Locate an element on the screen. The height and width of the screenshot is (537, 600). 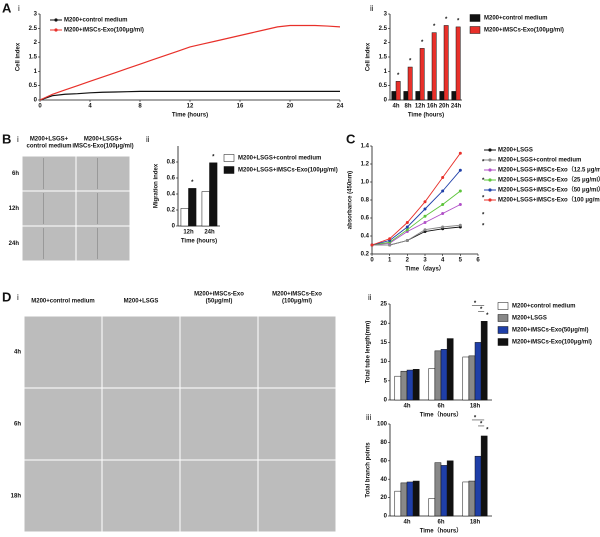
x-tick-label: 18h is located at coordinates (475, 523).